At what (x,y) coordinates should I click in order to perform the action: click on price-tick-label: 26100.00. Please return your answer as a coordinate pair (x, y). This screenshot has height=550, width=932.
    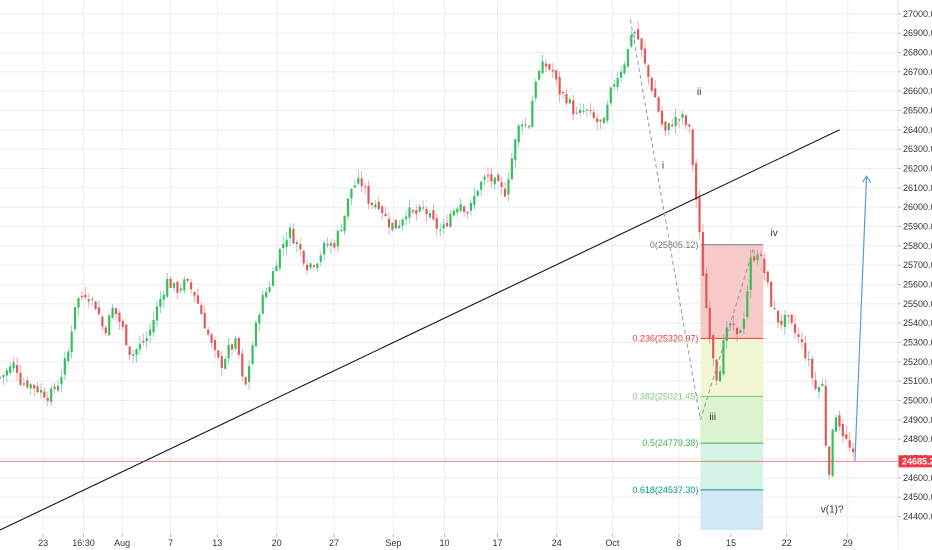
    Looking at the image, I should click on (917, 188).